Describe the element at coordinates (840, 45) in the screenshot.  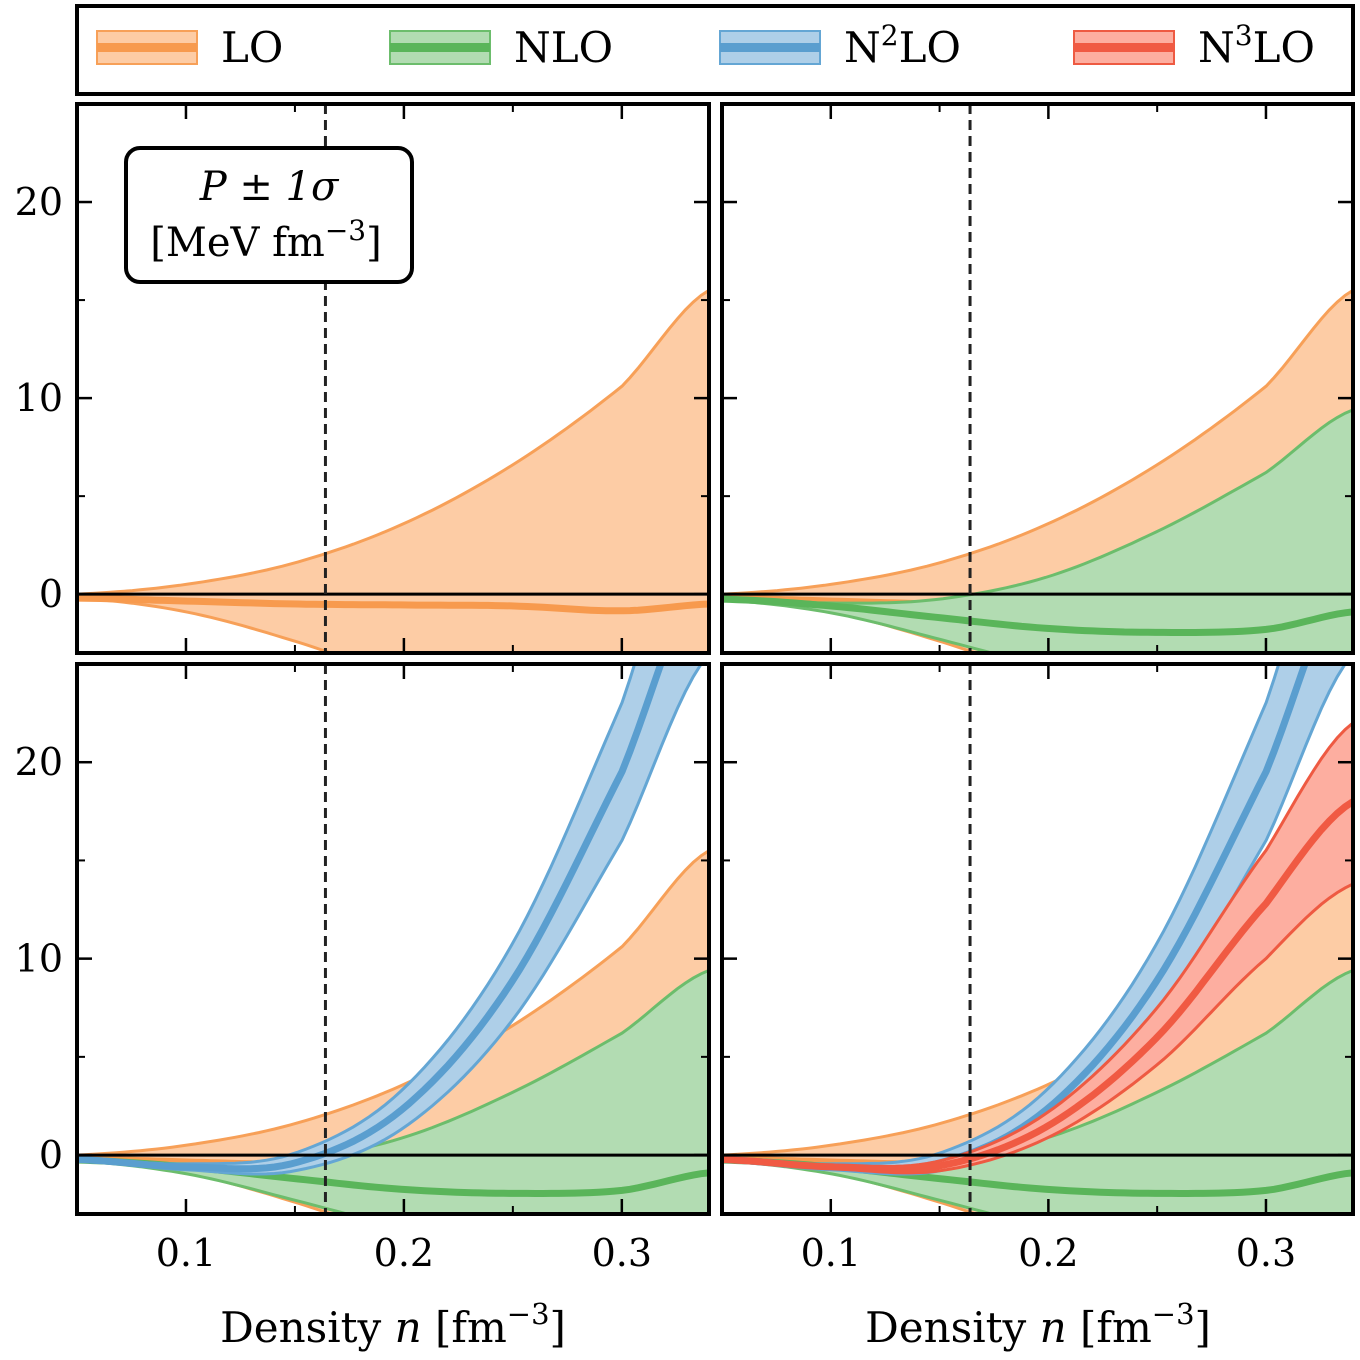
I see `legend-item-n2lo: N2LO` at that location.